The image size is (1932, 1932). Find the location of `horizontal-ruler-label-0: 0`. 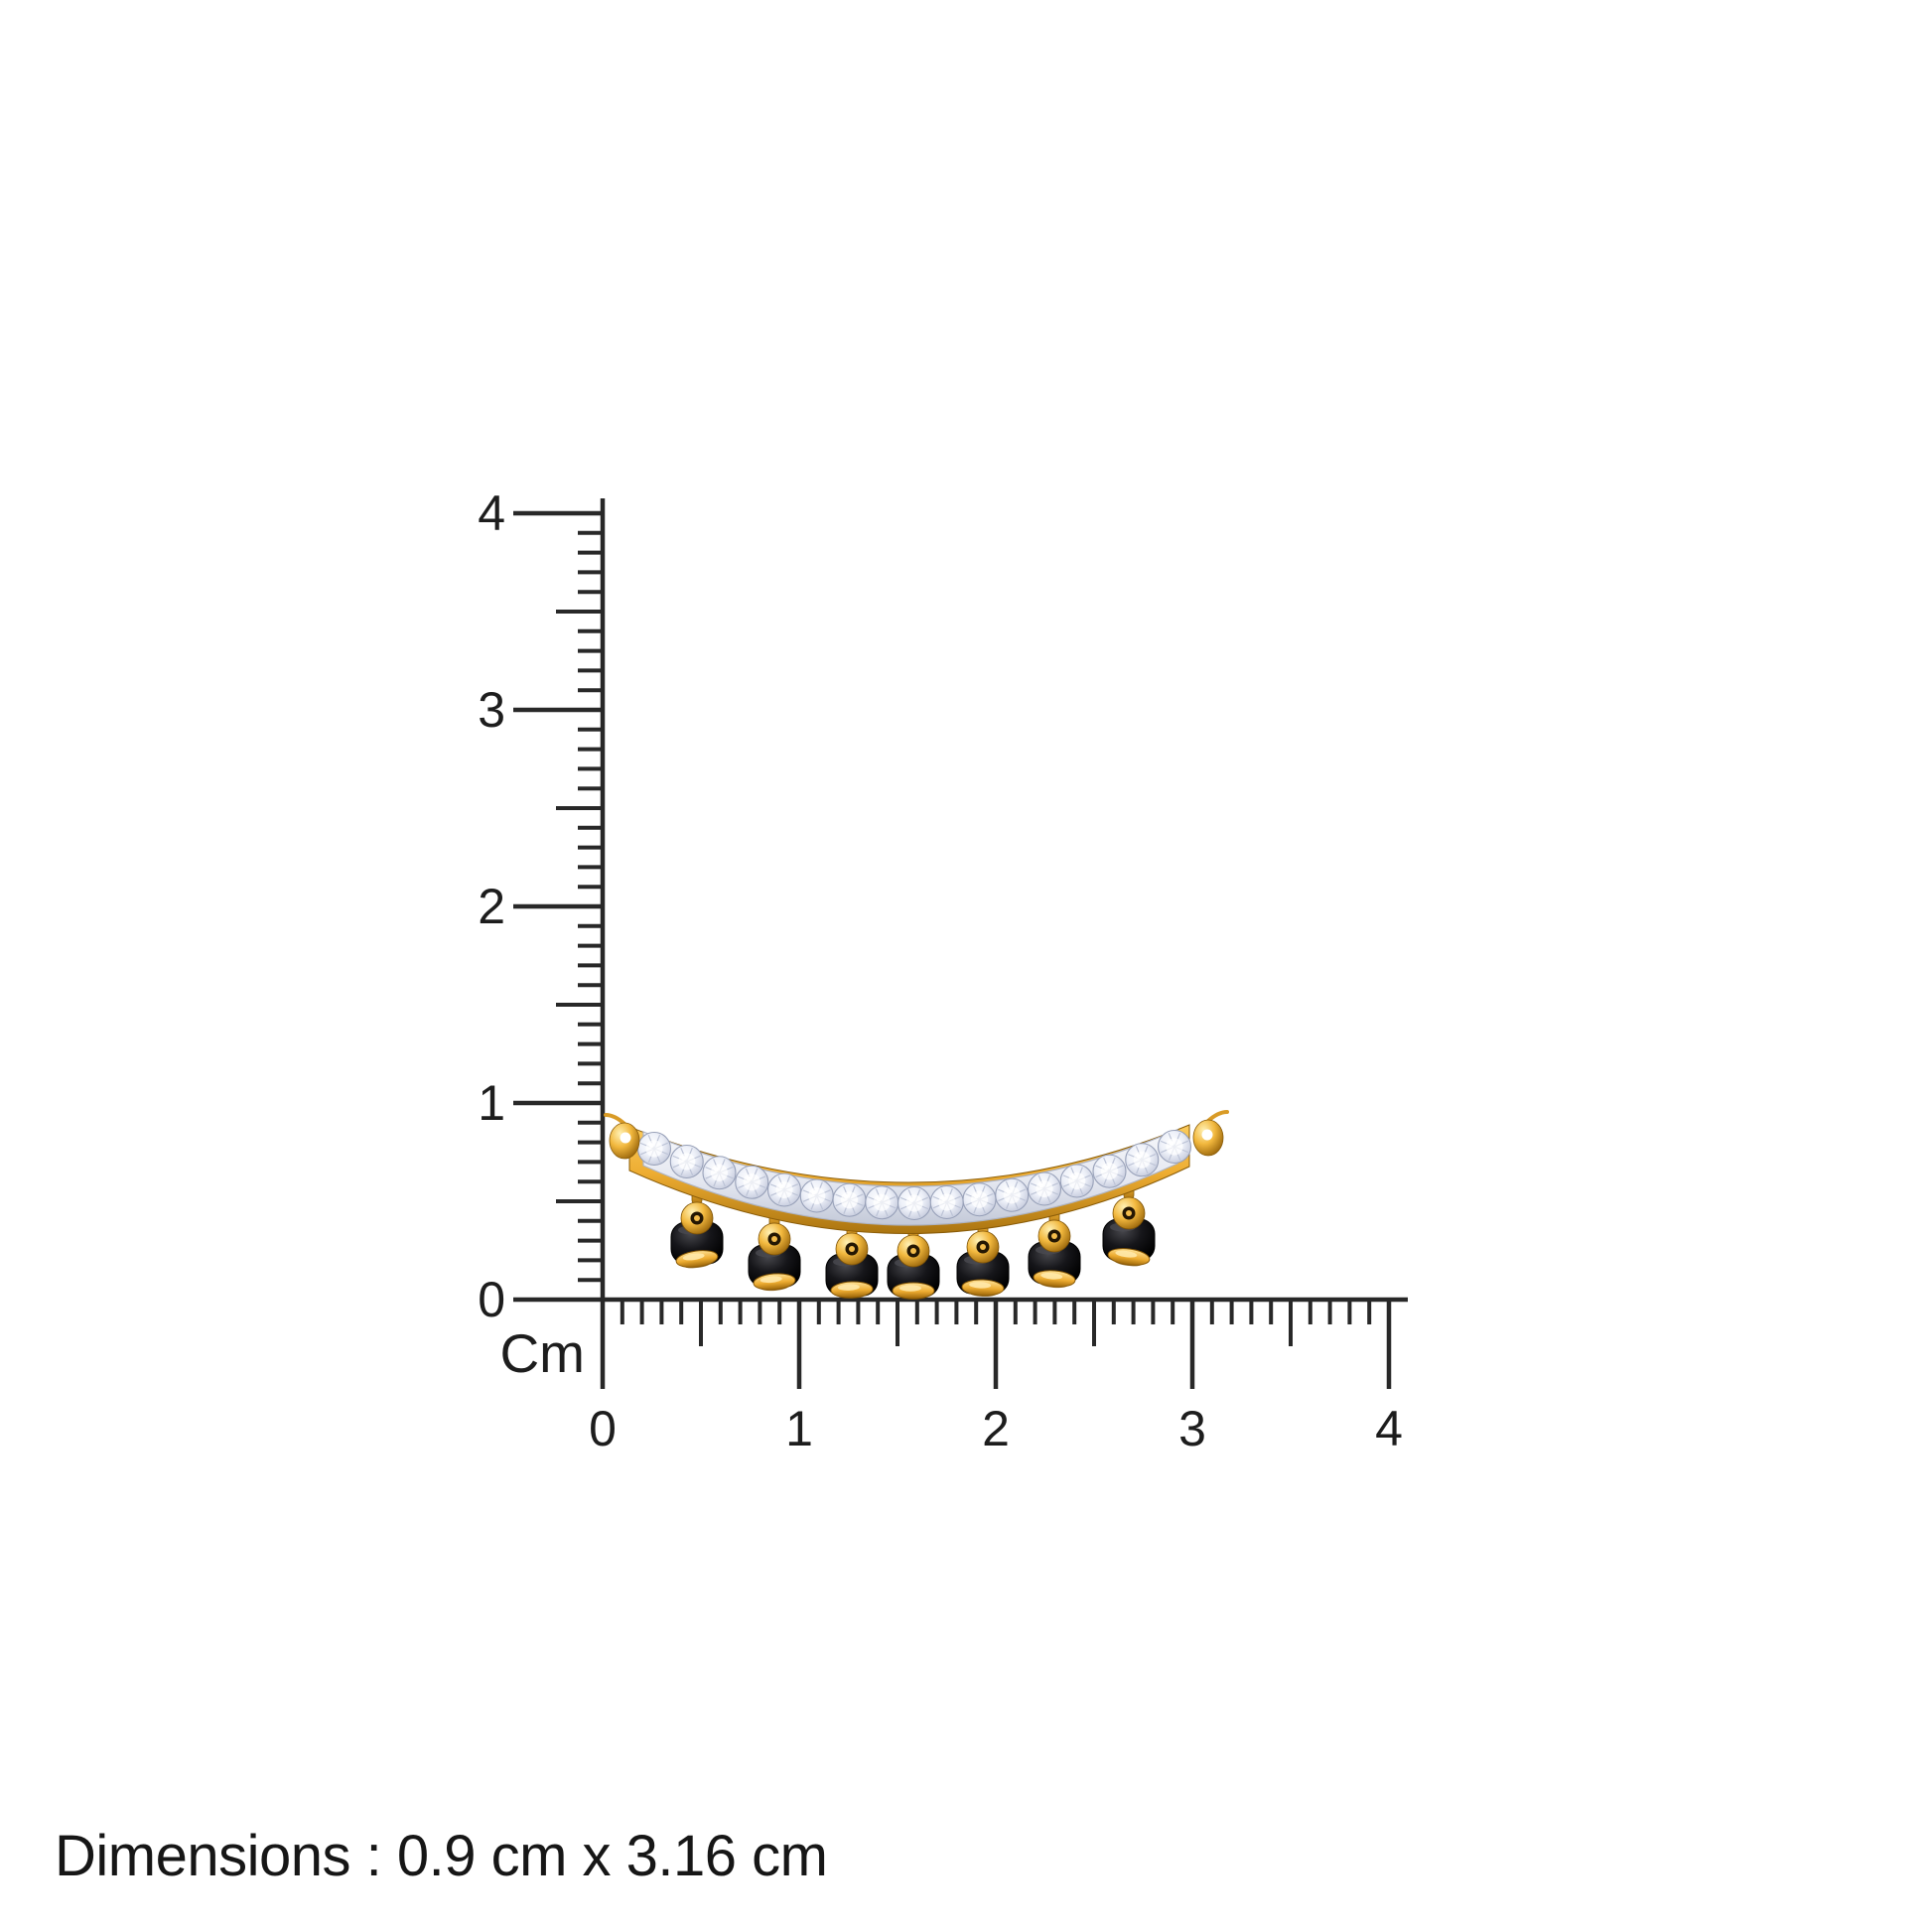

horizontal-ruler-label-0: 0 is located at coordinates (603, 1428).